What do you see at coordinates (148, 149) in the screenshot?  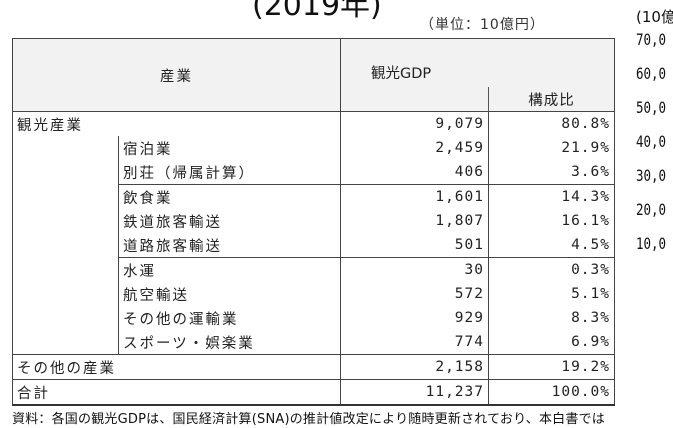 I see `industry-sublabel: 宿泊業` at bounding box center [148, 149].